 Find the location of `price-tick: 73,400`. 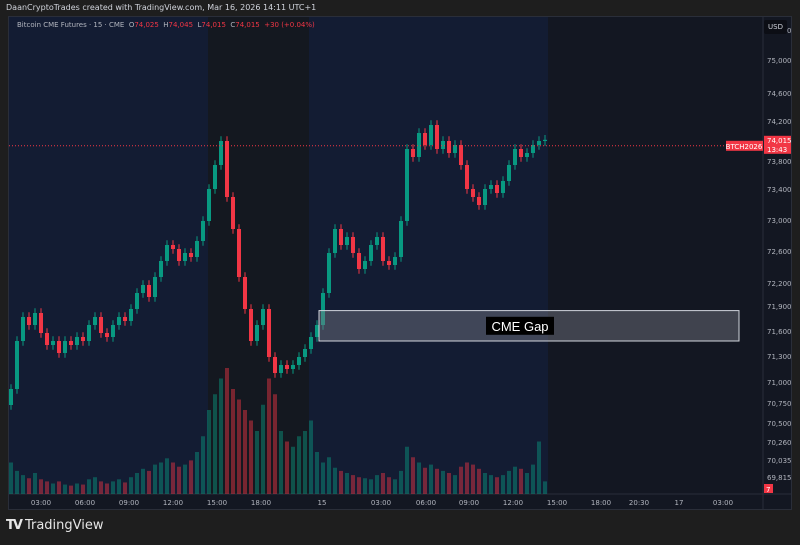

price-tick: 73,400 is located at coordinates (779, 190).